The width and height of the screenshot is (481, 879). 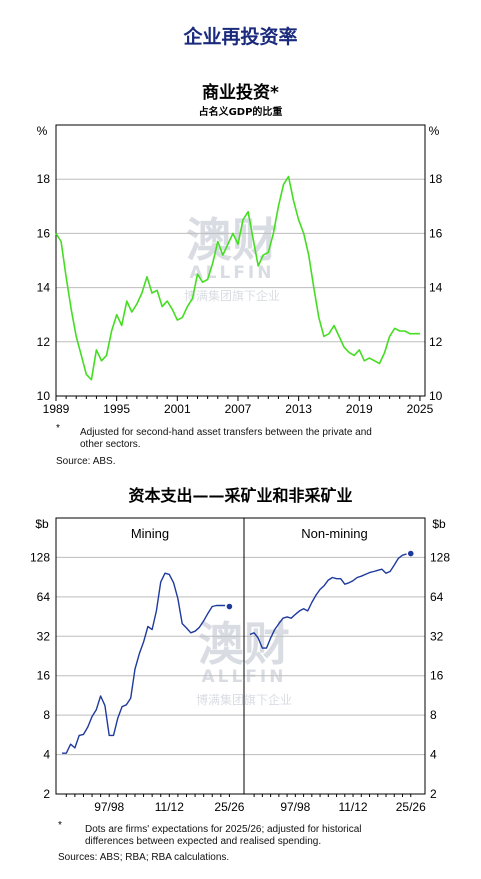 I want to click on chart2-title: 资本支出——采矿业和非采矿业, so click(x=240, y=495).